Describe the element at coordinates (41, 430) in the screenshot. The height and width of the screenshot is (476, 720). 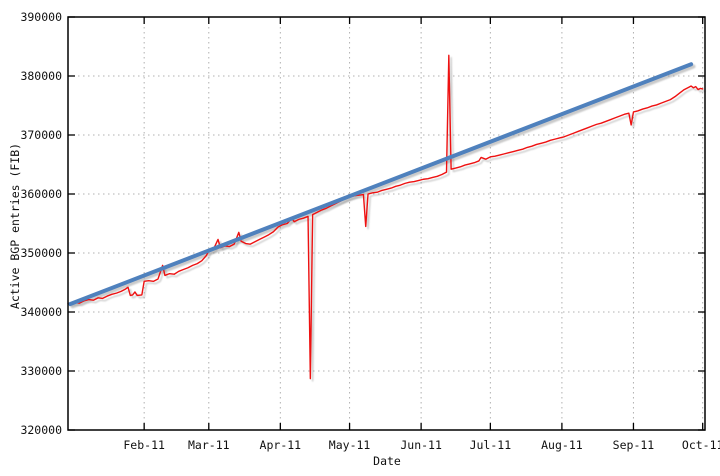
I see `y-tick-label: 320000` at that location.